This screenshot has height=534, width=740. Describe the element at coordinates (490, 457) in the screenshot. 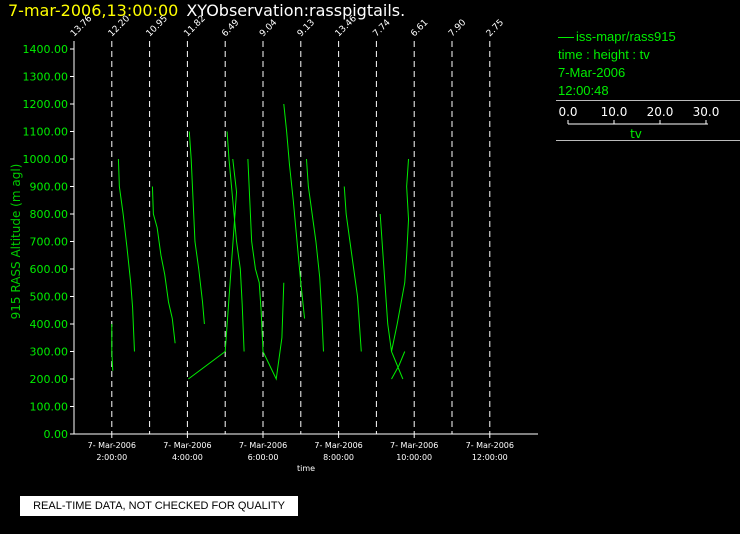

I see `x-tick-time: 12:00:00` at that location.